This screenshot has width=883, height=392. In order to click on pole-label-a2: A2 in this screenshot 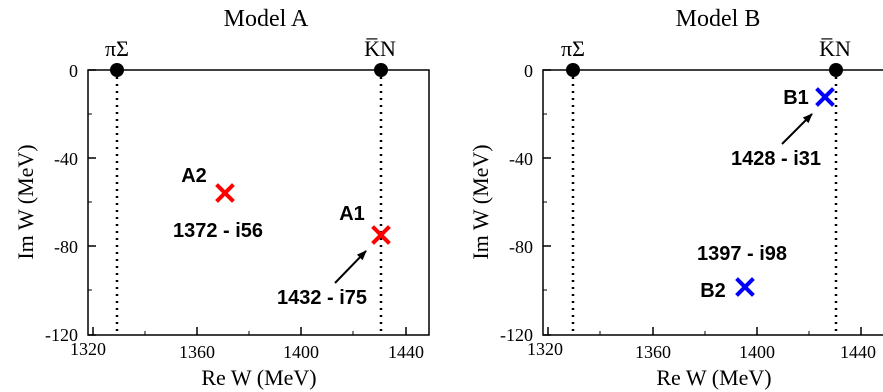, I will do `click(194, 176)`.